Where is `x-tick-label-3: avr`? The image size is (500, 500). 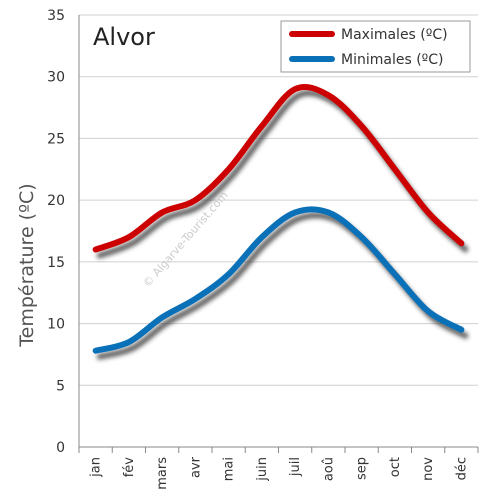 x-tick-label-3: avr is located at coordinates (195, 467).